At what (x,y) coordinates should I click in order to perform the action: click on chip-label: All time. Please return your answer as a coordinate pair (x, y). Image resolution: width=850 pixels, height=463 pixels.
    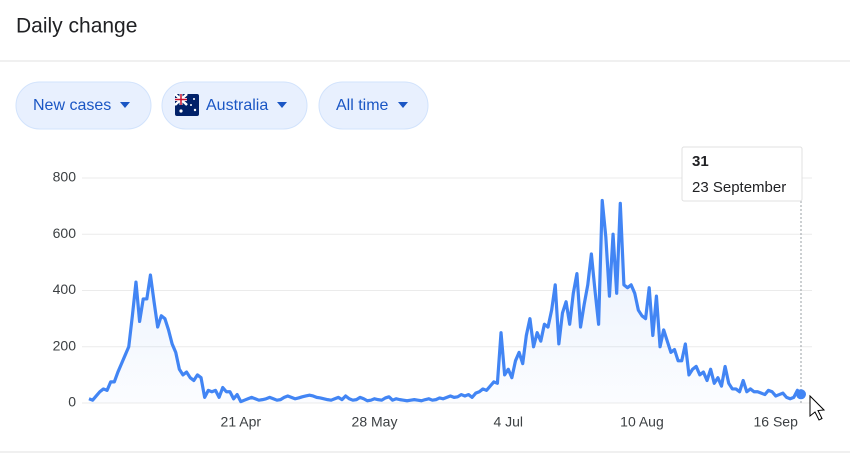
    Looking at the image, I should click on (362, 105).